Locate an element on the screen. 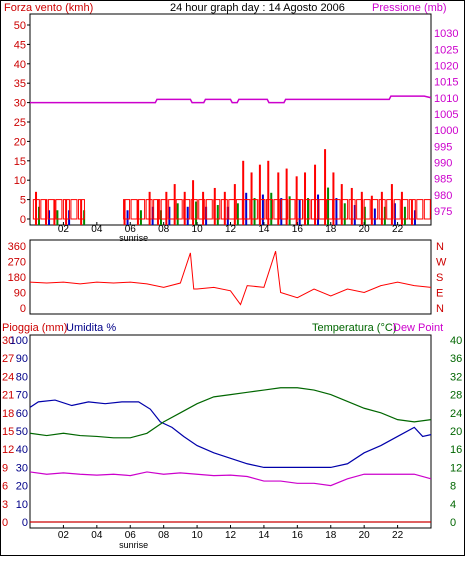 The width and height of the screenshot is (465, 561). climate-x-tick: 22 is located at coordinates (398, 535).